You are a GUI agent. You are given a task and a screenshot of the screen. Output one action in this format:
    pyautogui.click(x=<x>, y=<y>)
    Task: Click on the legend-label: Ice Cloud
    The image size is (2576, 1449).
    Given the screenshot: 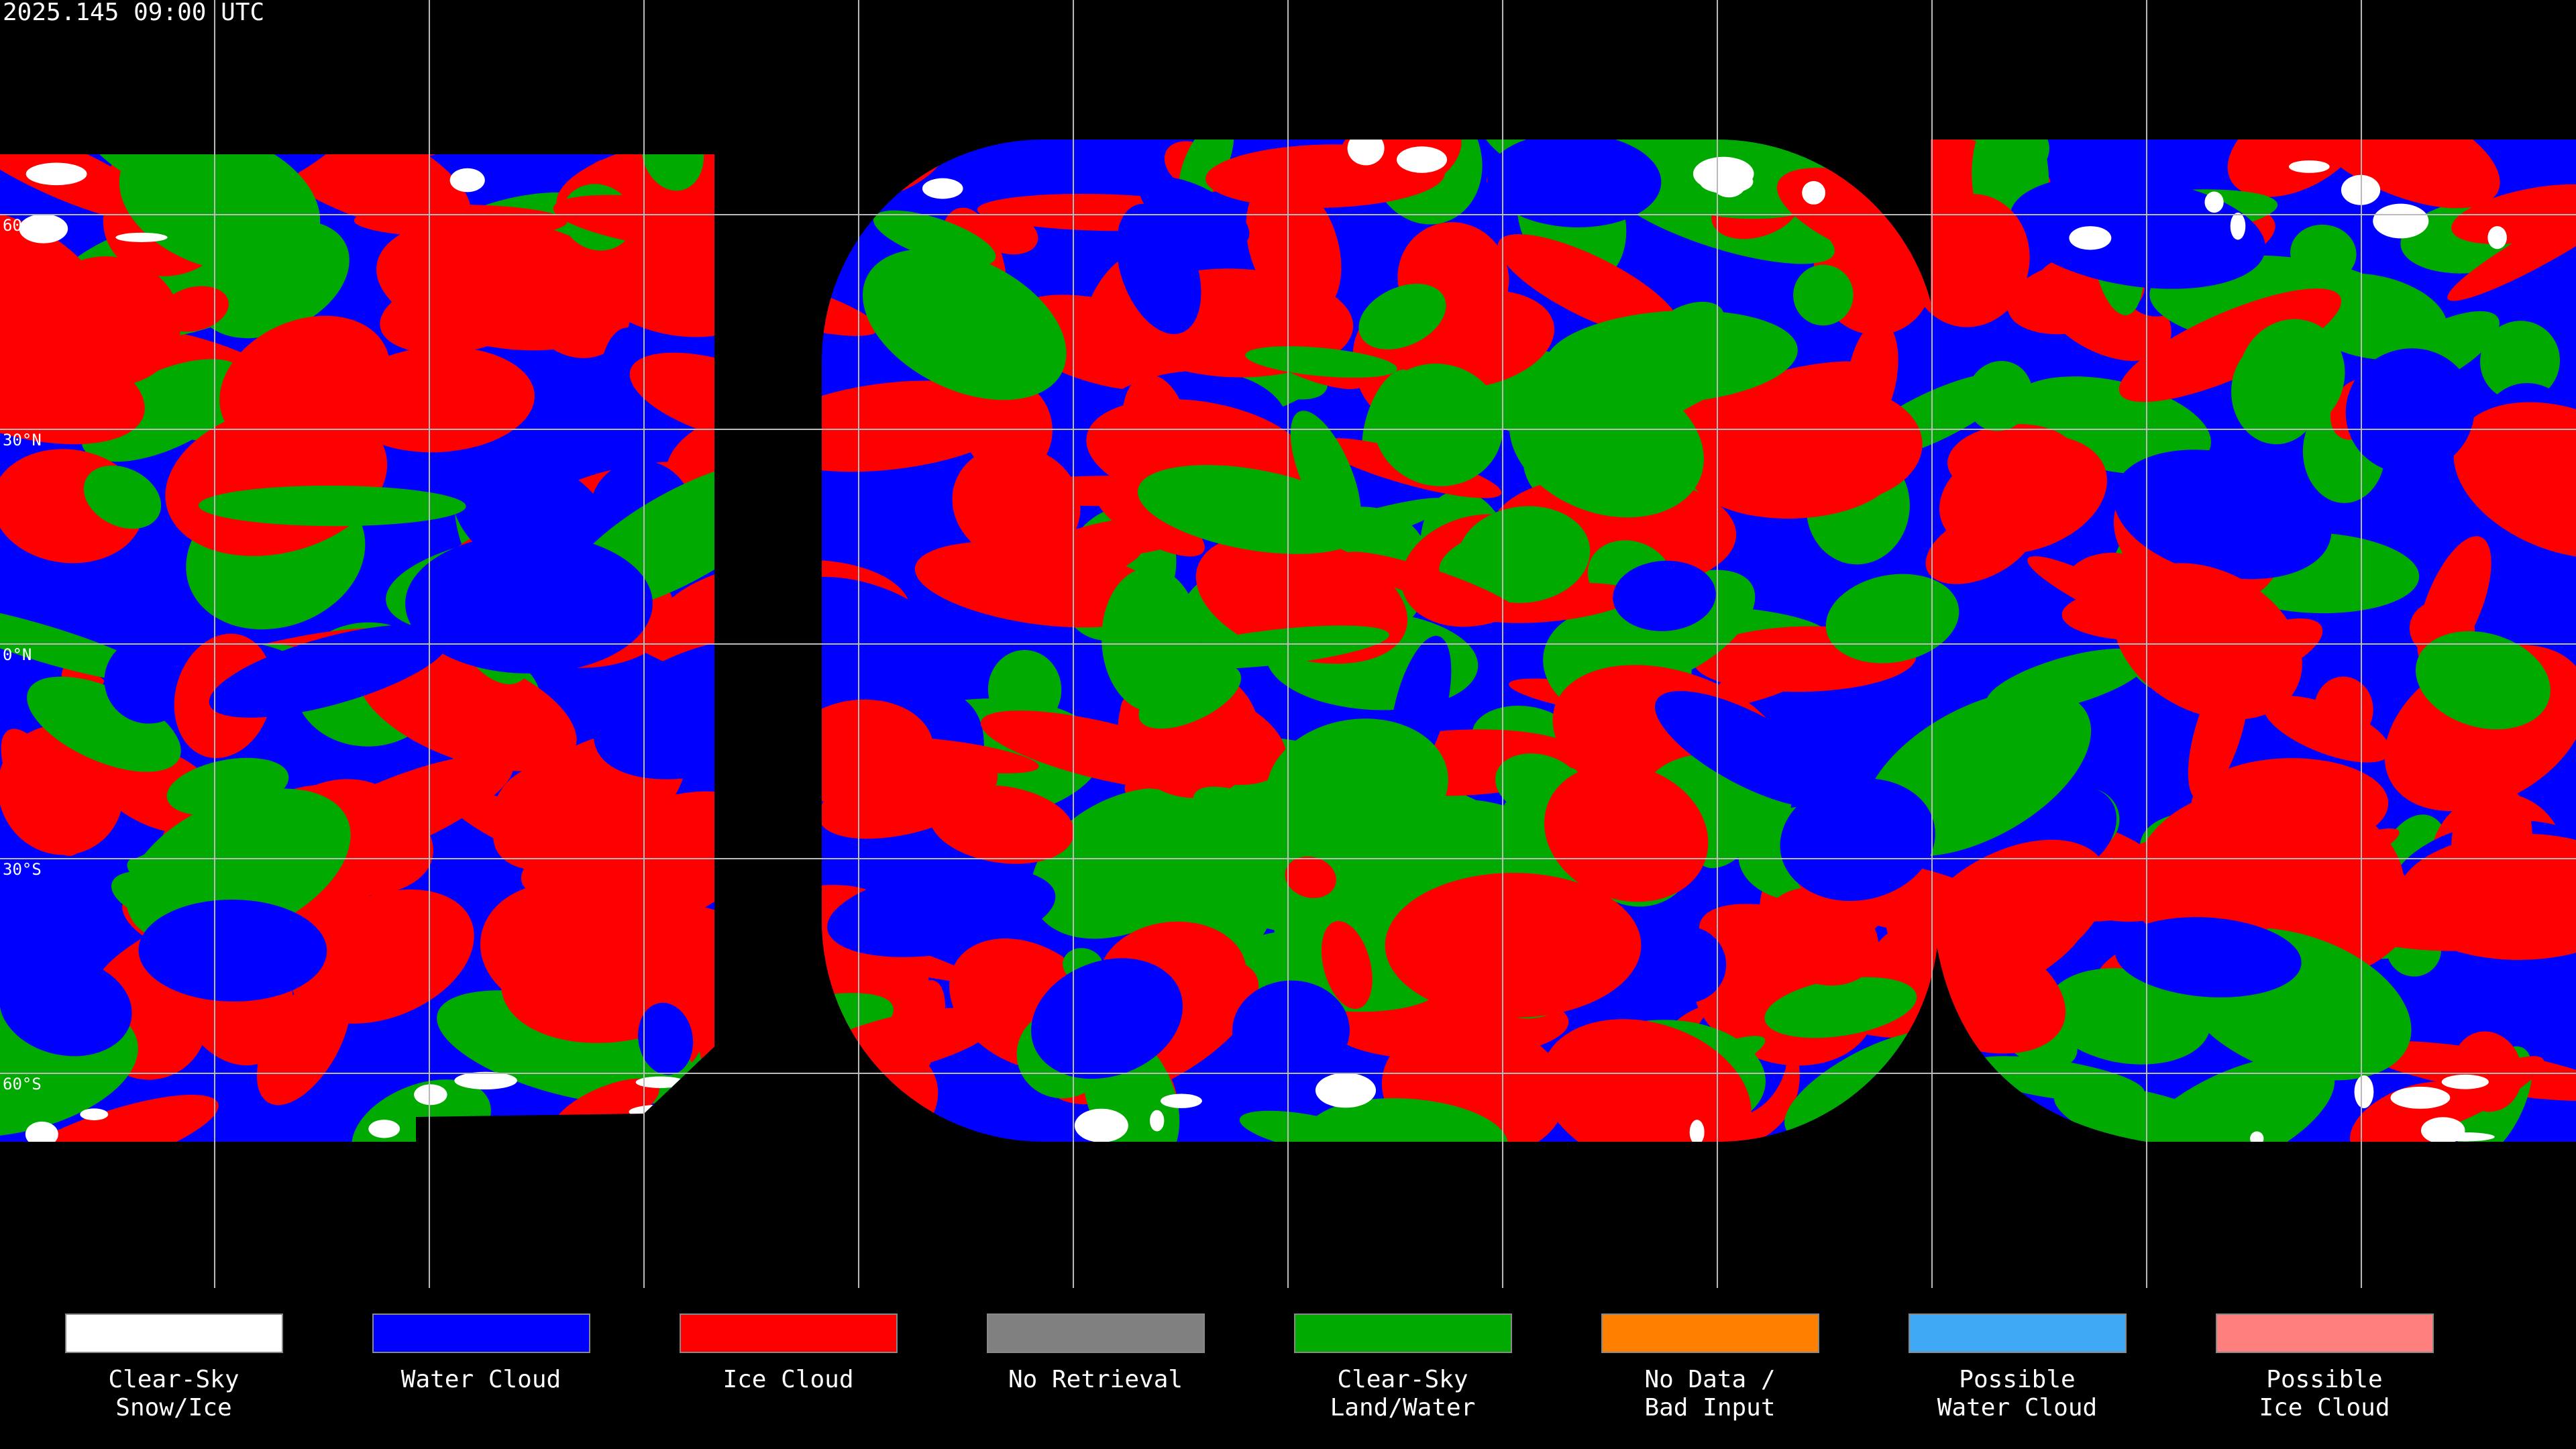 What is the action you would take?
    pyautogui.click(x=787, y=1379)
    